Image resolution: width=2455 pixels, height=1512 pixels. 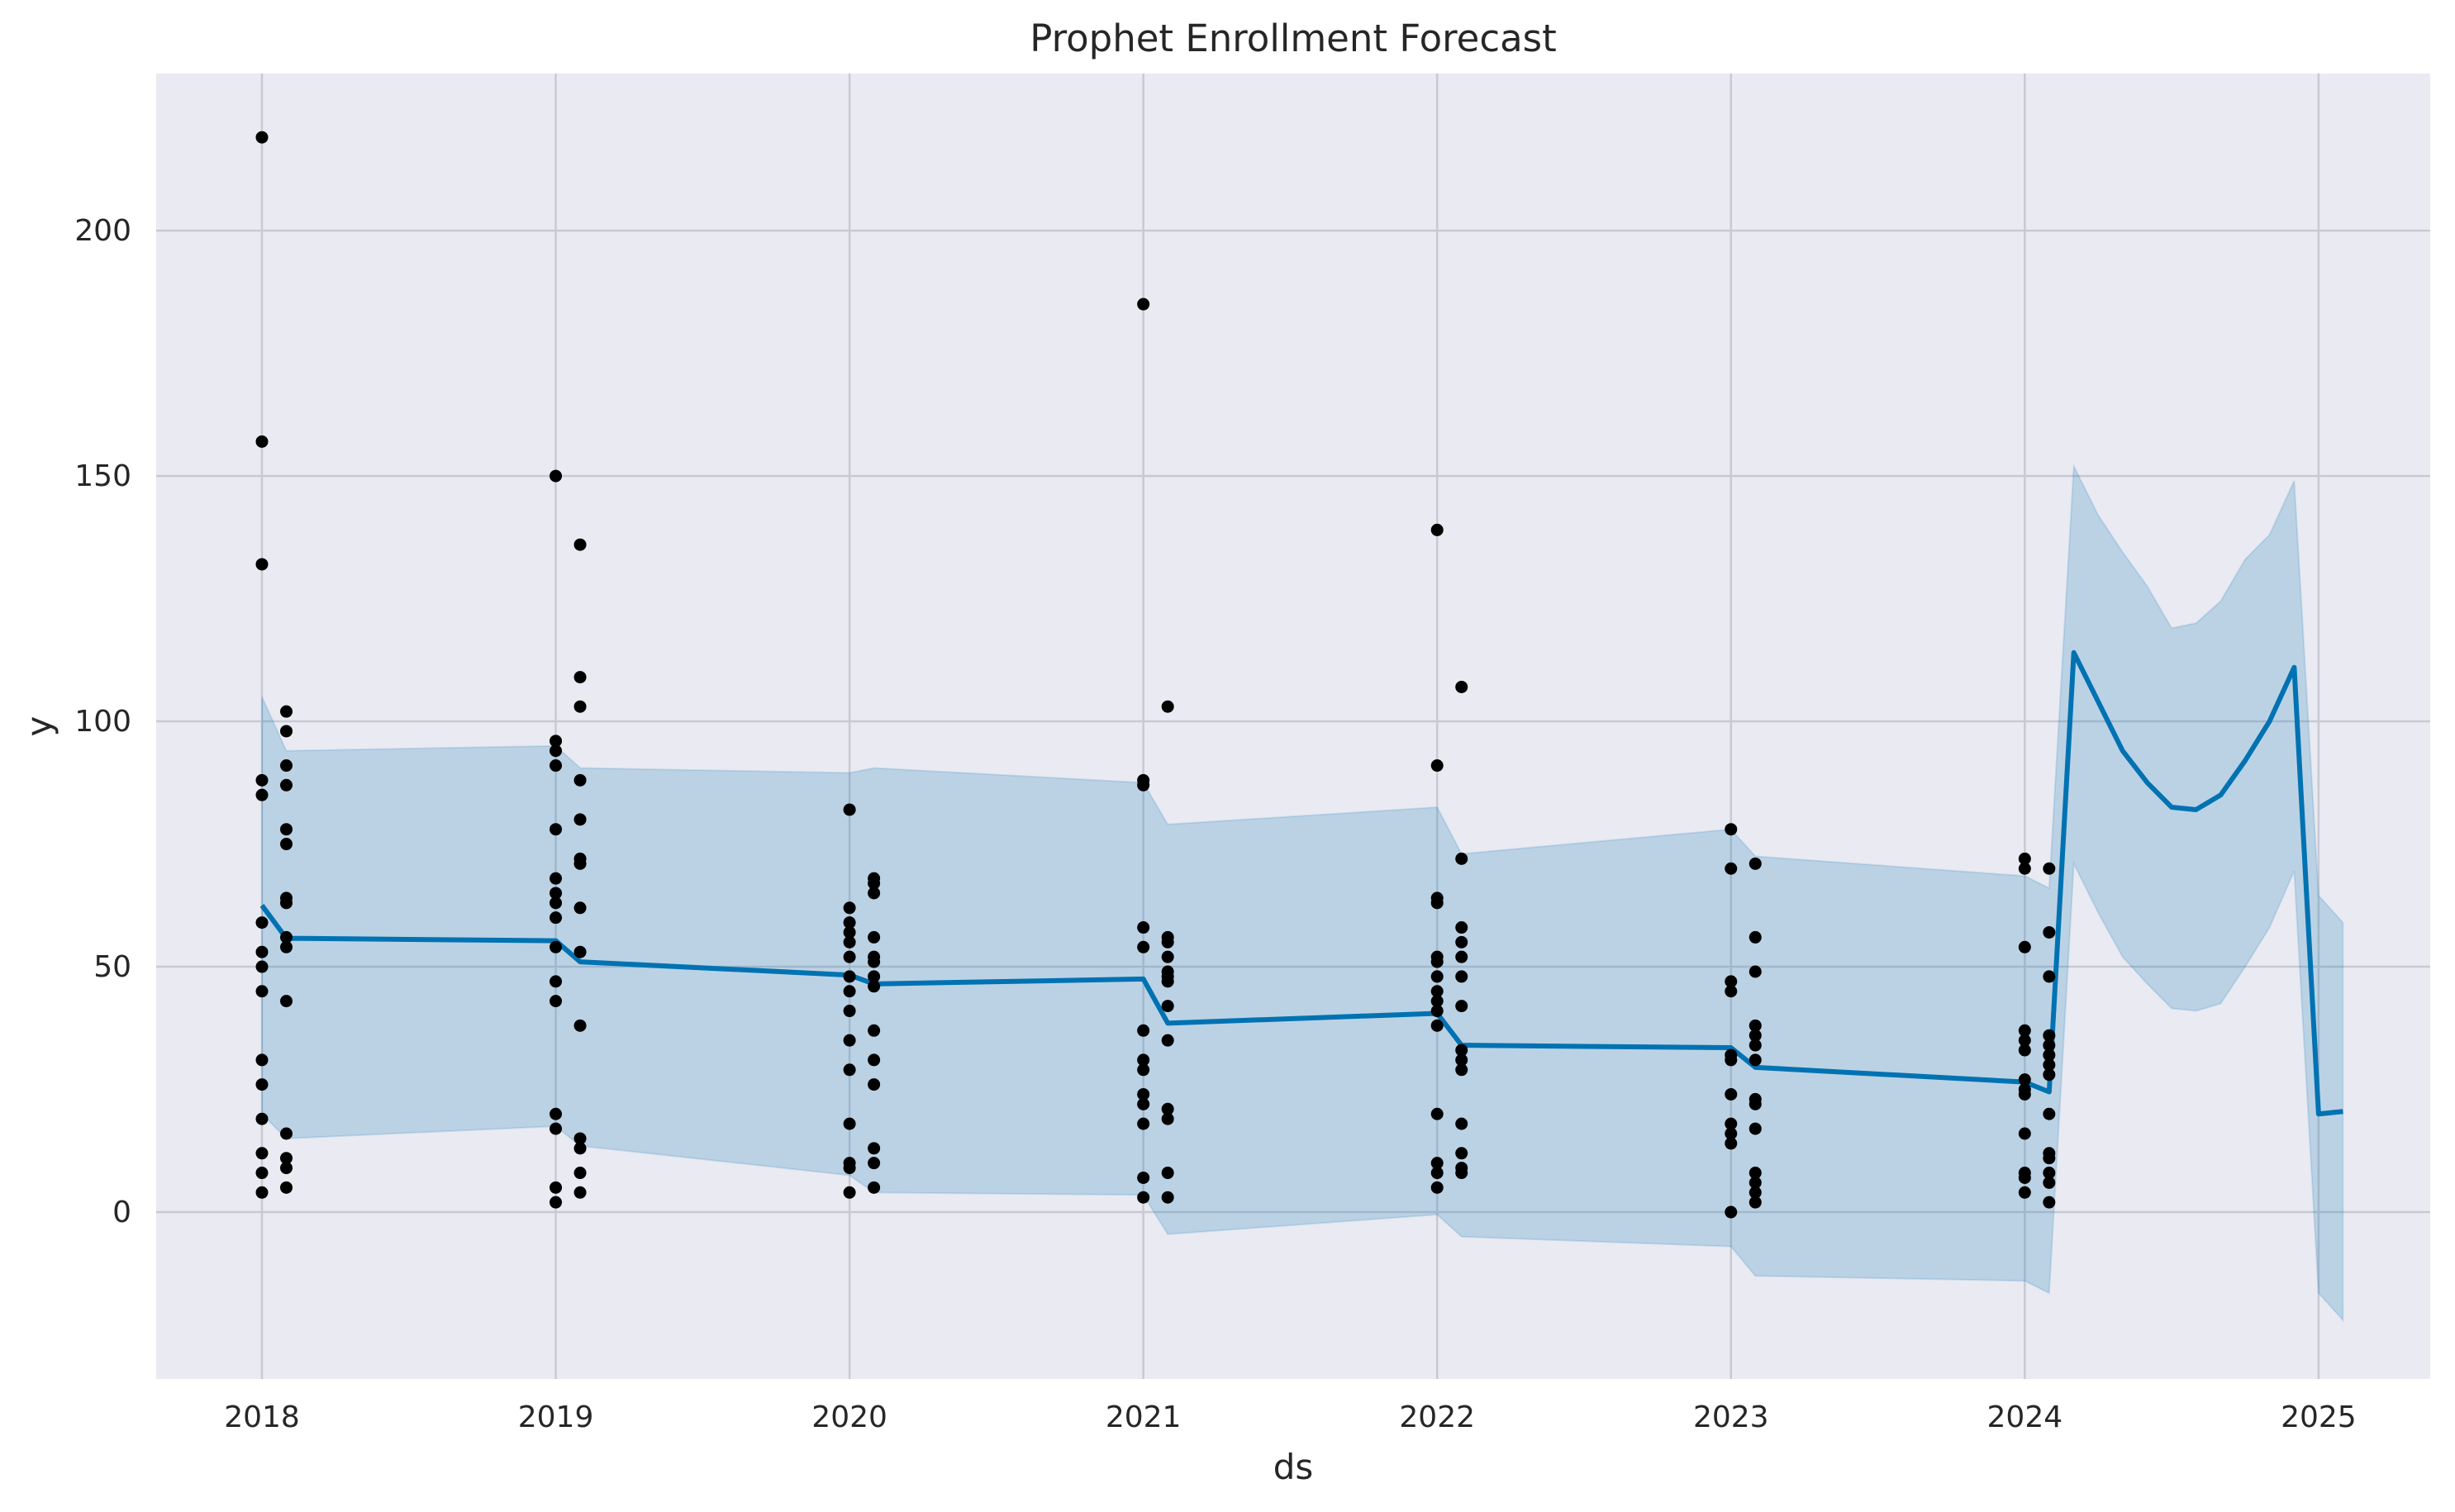 What do you see at coordinates (2025, 1417) in the screenshot?
I see `x-tick-label: 2024` at bounding box center [2025, 1417].